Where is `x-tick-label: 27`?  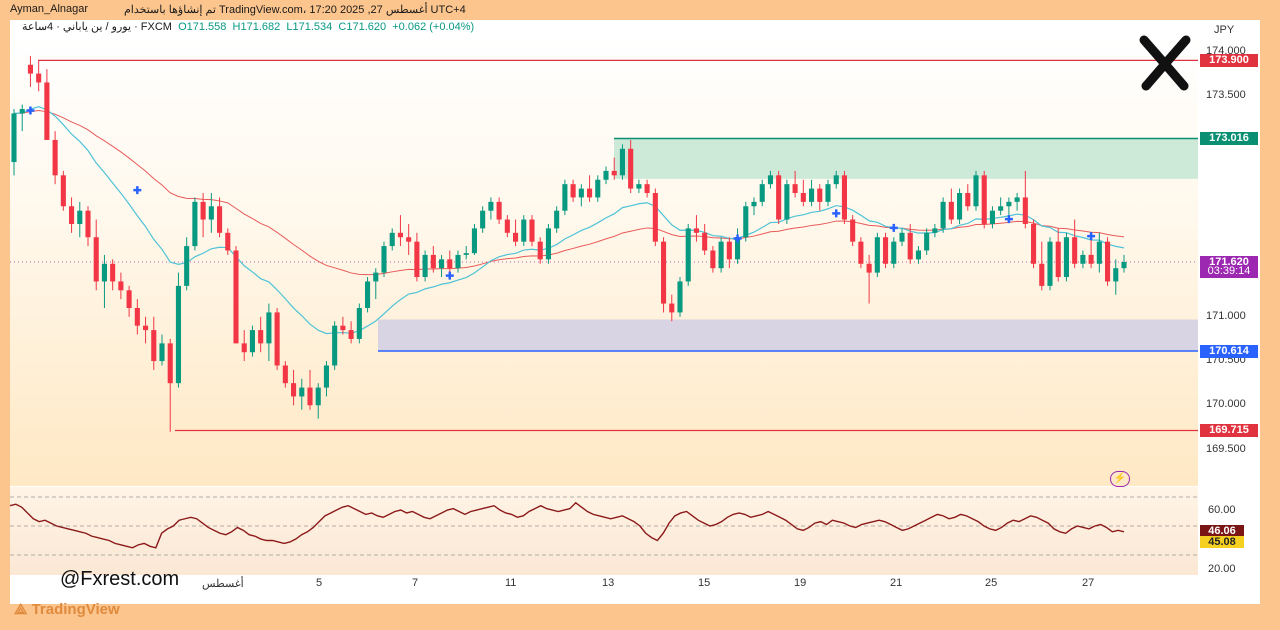 x-tick-label: 27 is located at coordinates (1088, 583).